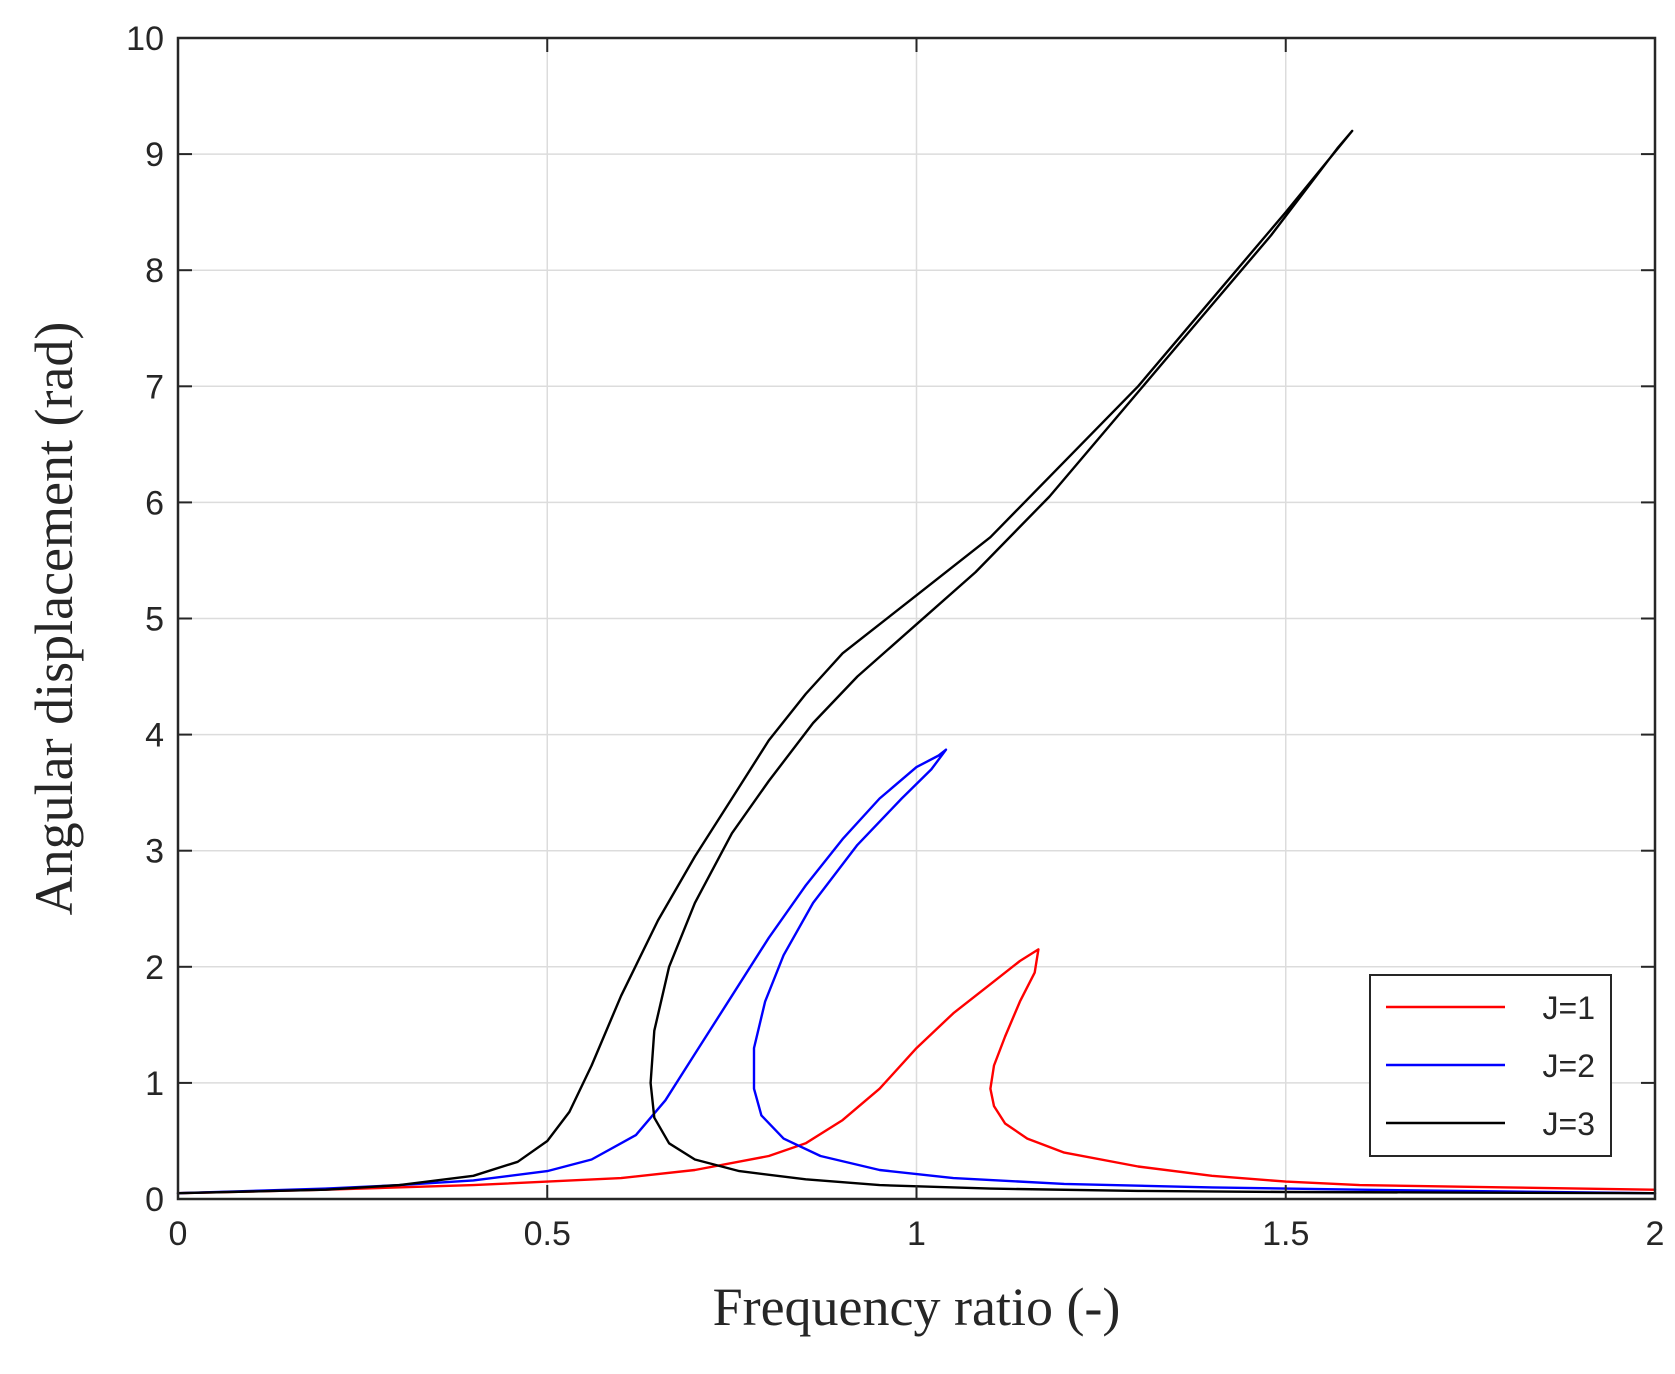 This screenshot has height=1374, width=1675. I want to click on y-tick-label-5: 5, so click(154, 620).